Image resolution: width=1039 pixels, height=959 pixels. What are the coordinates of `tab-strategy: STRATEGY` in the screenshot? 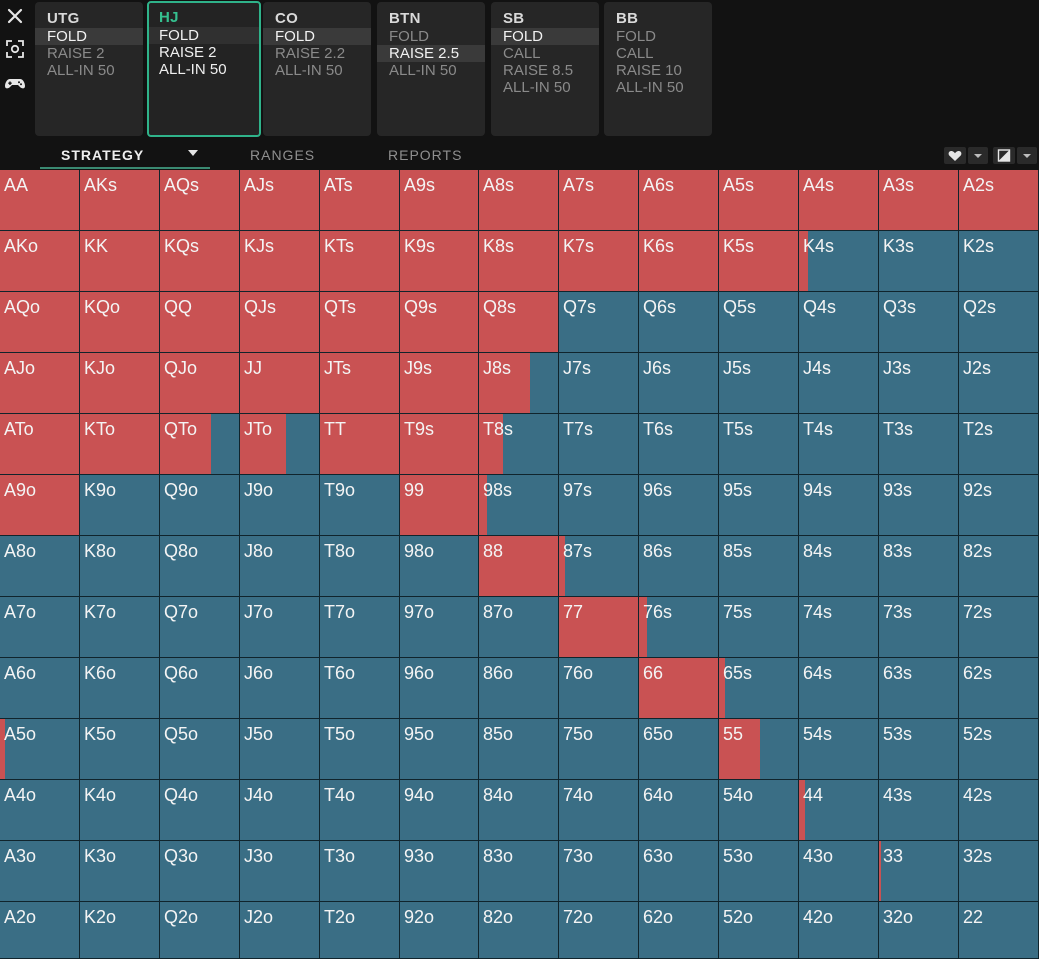 It's located at (103, 155).